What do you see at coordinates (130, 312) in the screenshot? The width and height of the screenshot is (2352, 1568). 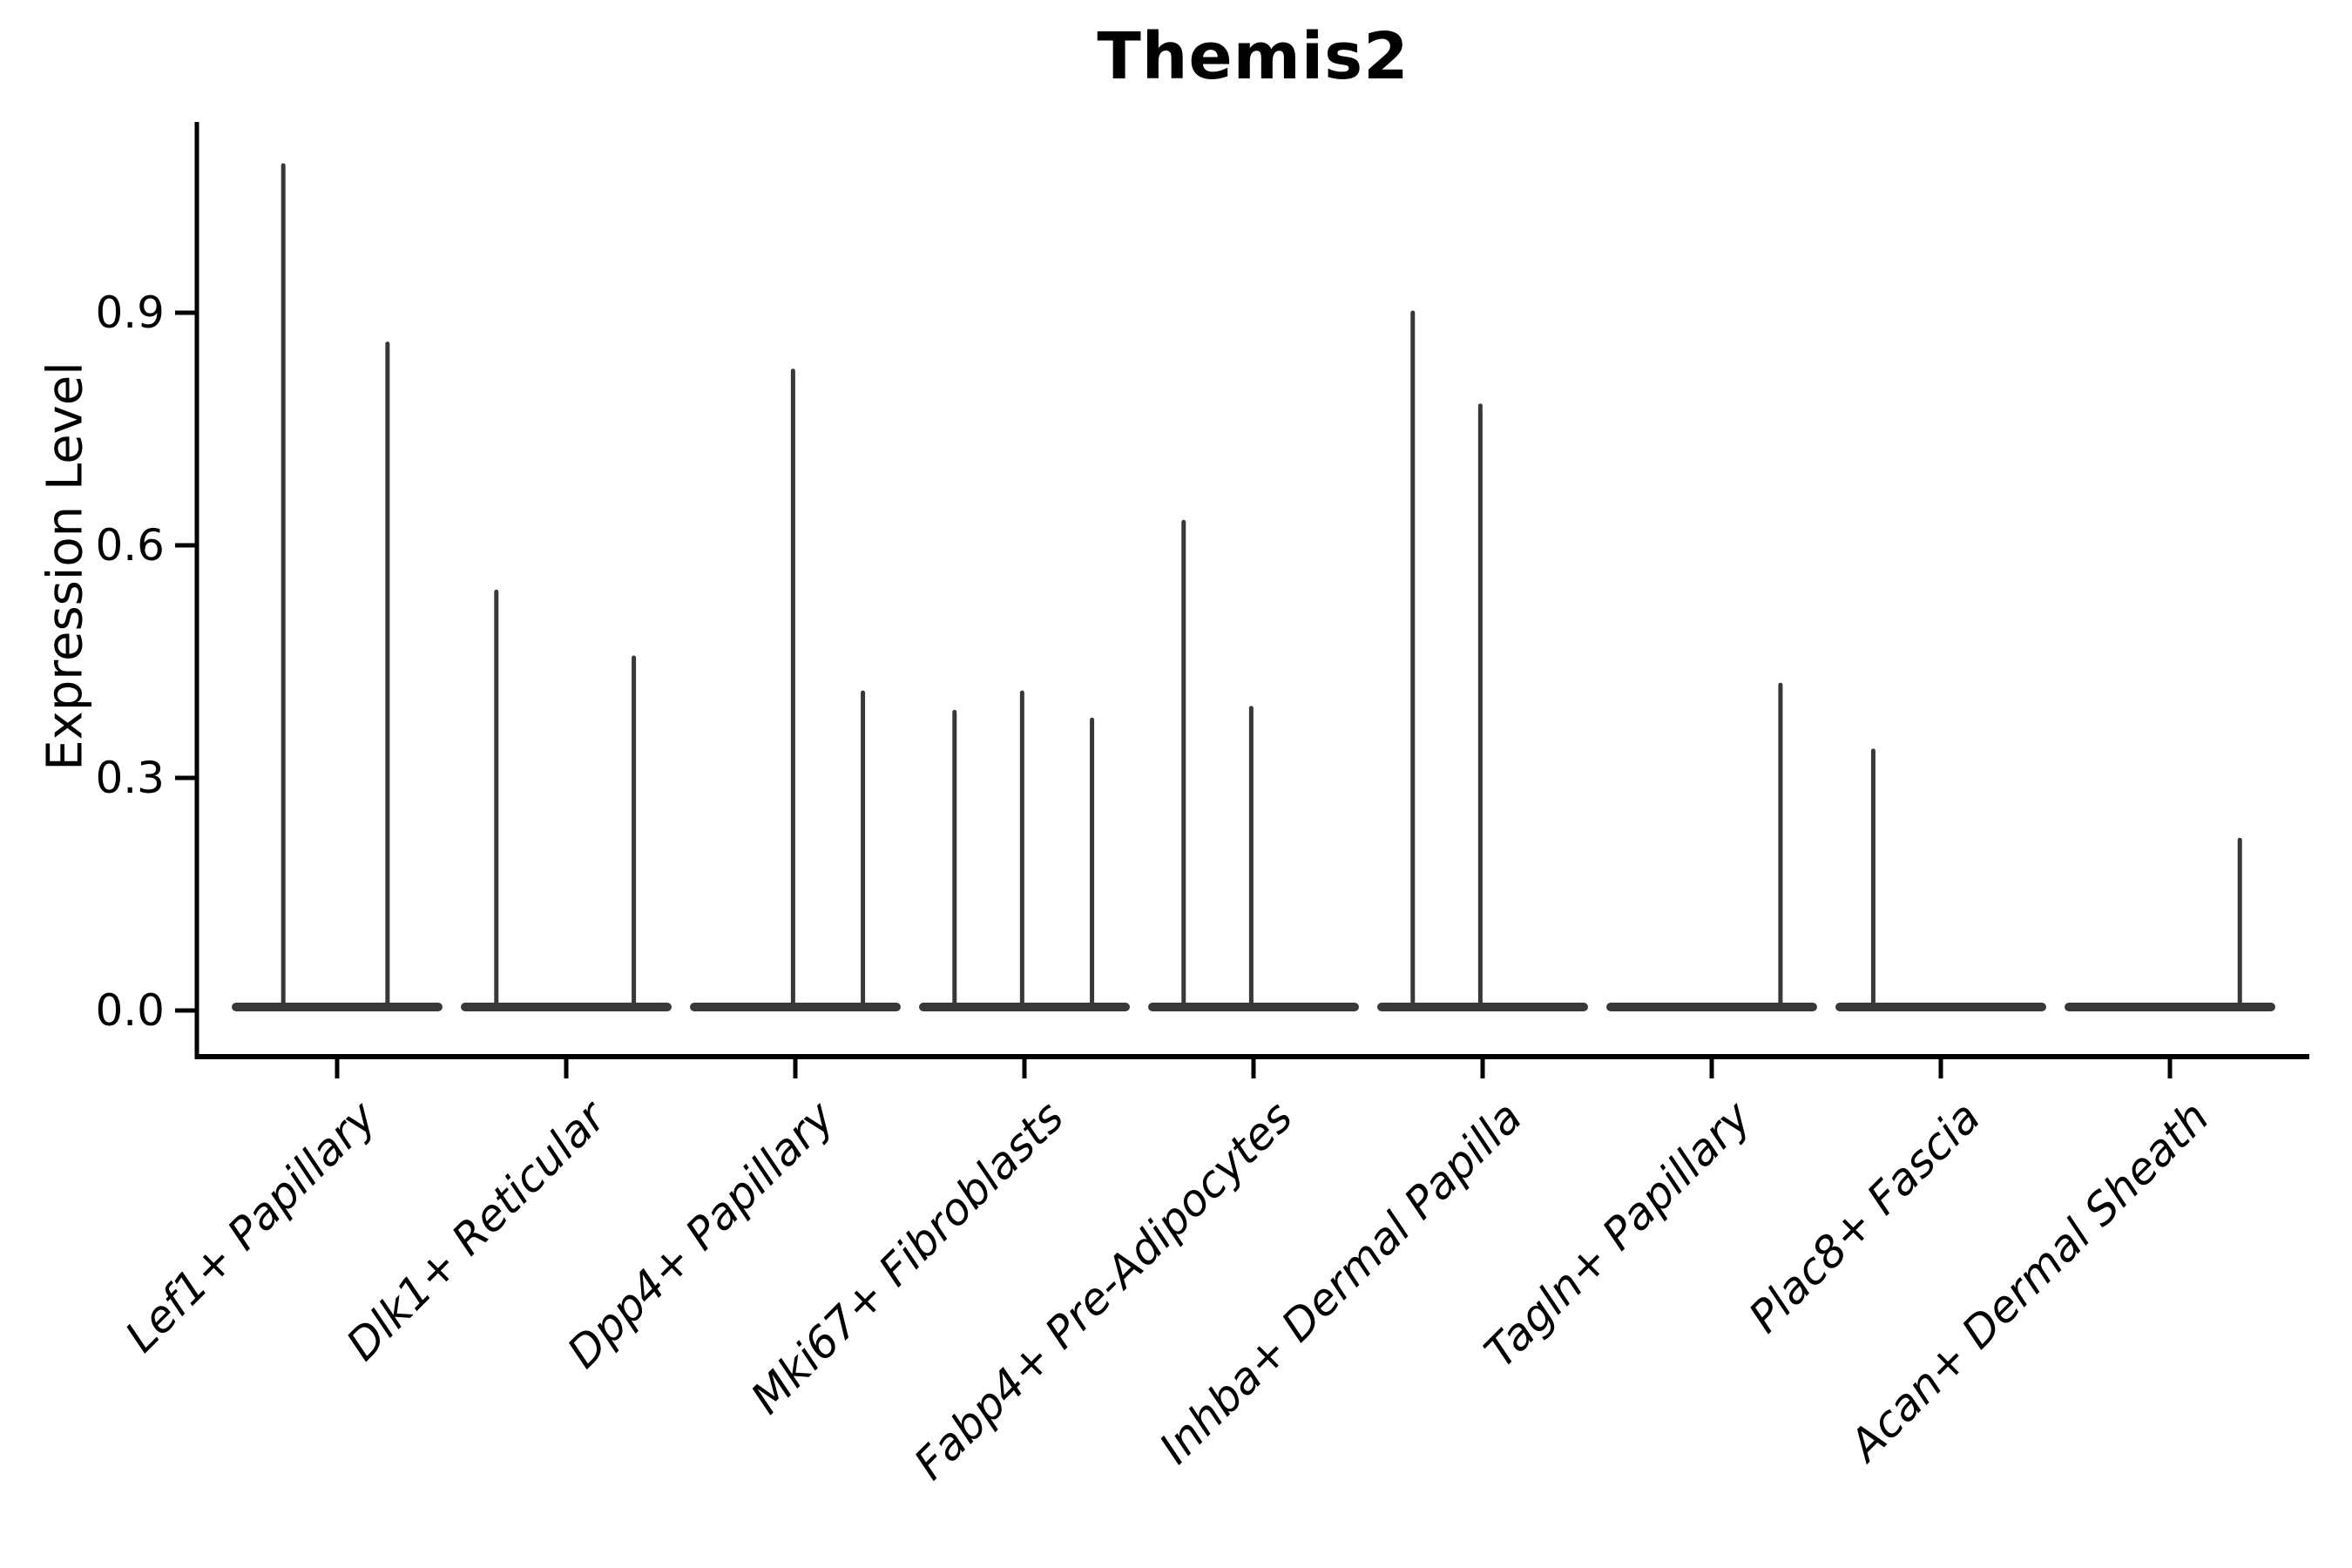 I see `y-tick-label: 0.9` at bounding box center [130, 312].